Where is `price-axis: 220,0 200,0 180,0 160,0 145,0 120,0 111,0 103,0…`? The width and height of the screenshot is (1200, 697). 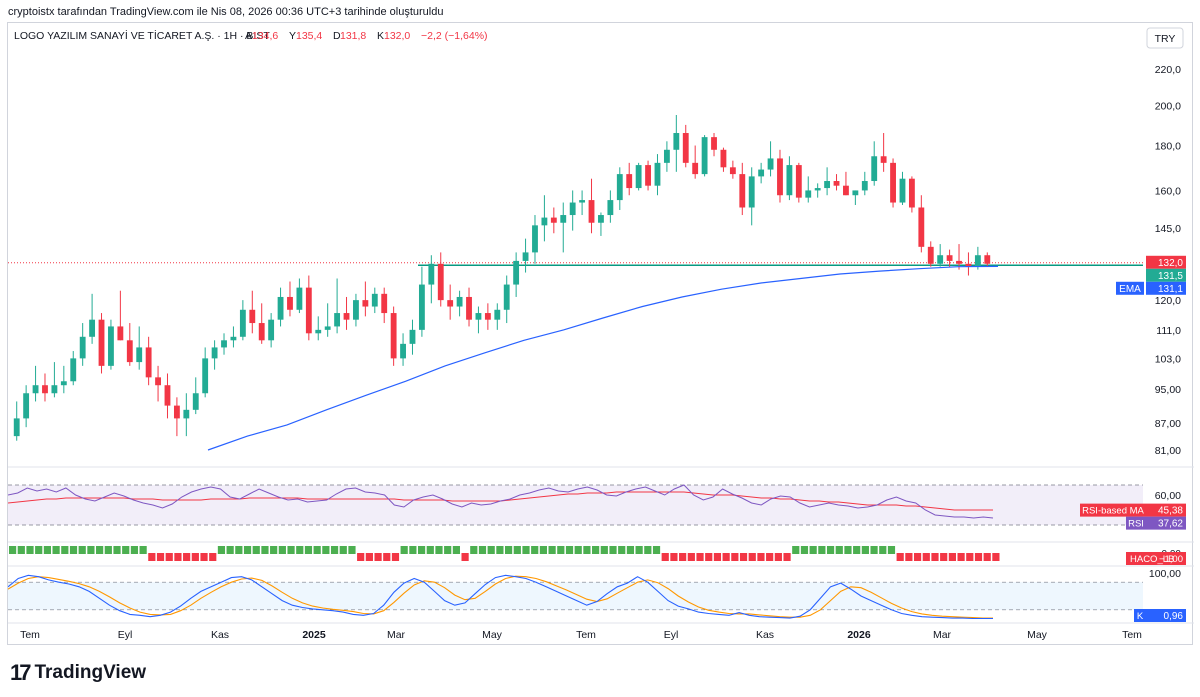
price-axis: 220,0 200,0 180,0 160,0 145,0 120,0 111,0 103,0… is located at coordinates (1168, 260).